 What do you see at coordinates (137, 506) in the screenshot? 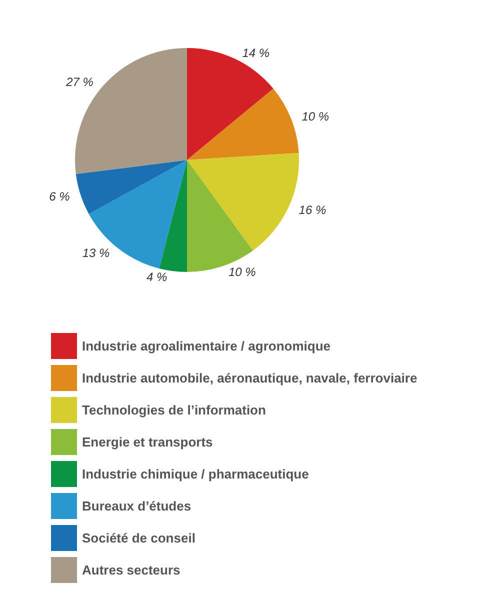
I see `legend-label: Bureaux d’études` at bounding box center [137, 506].